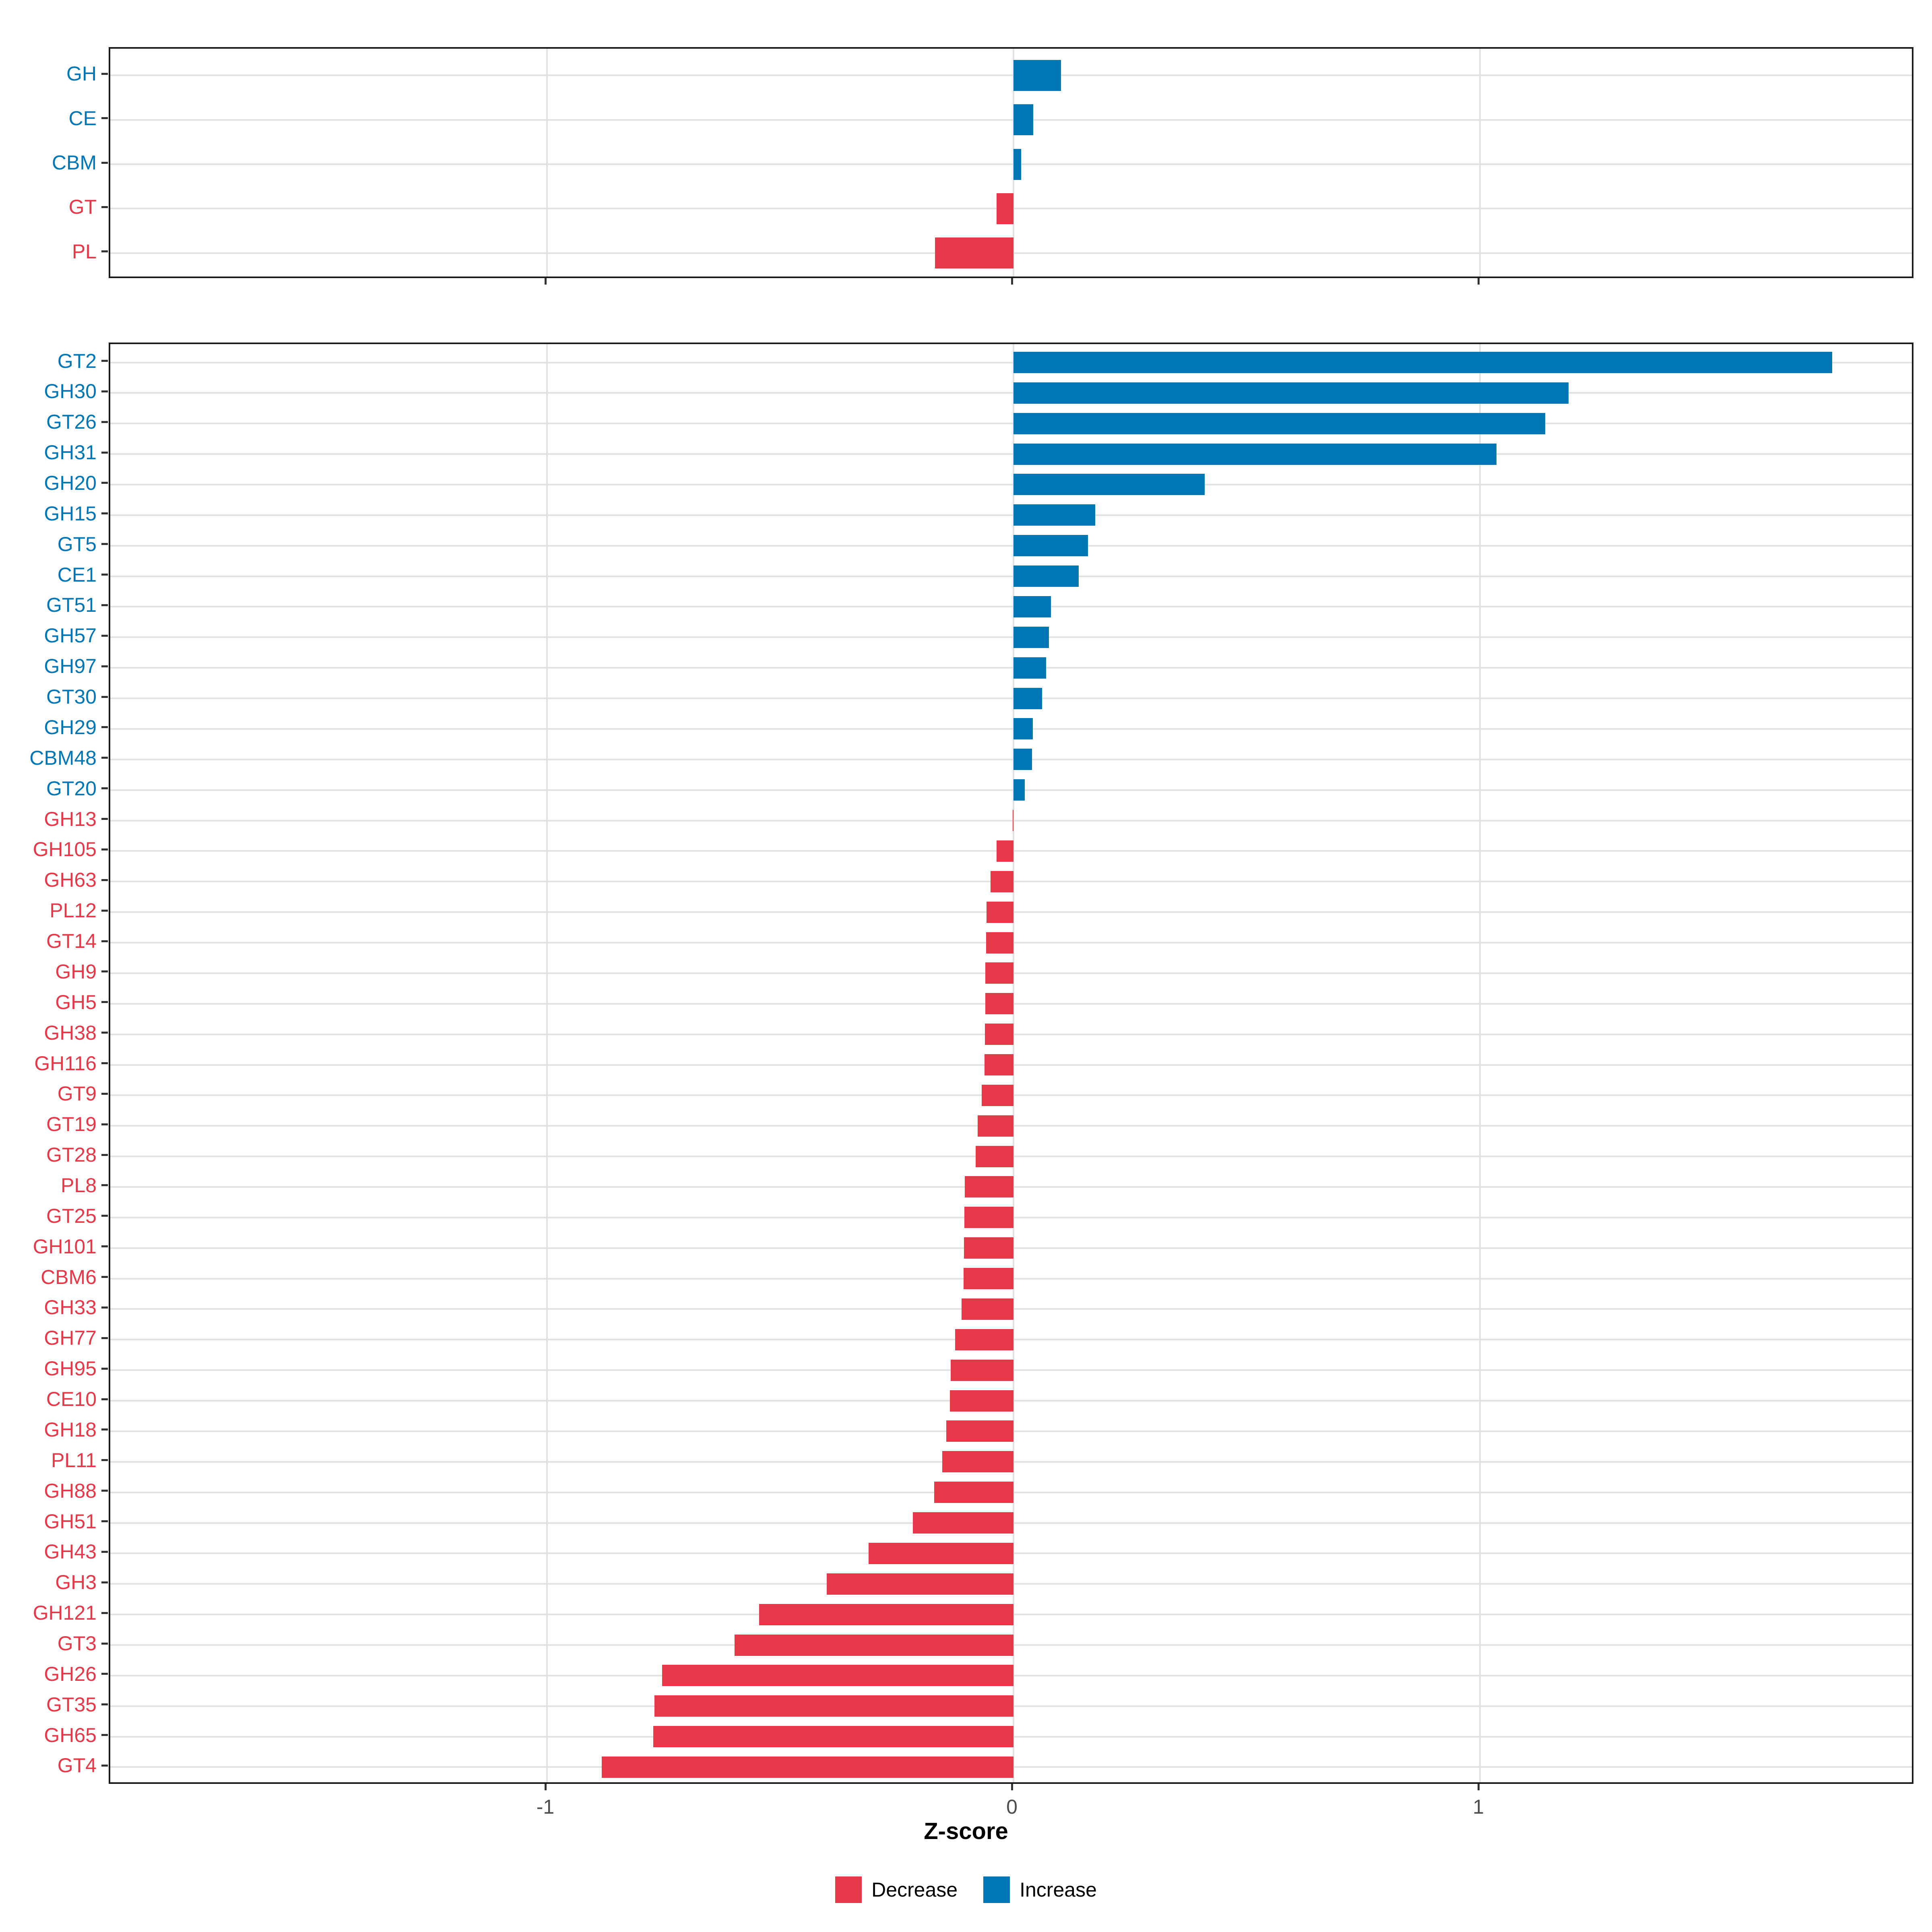 The width and height of the screenshot is (1932, 1932). What do you see at coordinates (77, 1093) in the screenshot?
I see `y-label-GT9: GT9` at bounding box center [77, 1093].